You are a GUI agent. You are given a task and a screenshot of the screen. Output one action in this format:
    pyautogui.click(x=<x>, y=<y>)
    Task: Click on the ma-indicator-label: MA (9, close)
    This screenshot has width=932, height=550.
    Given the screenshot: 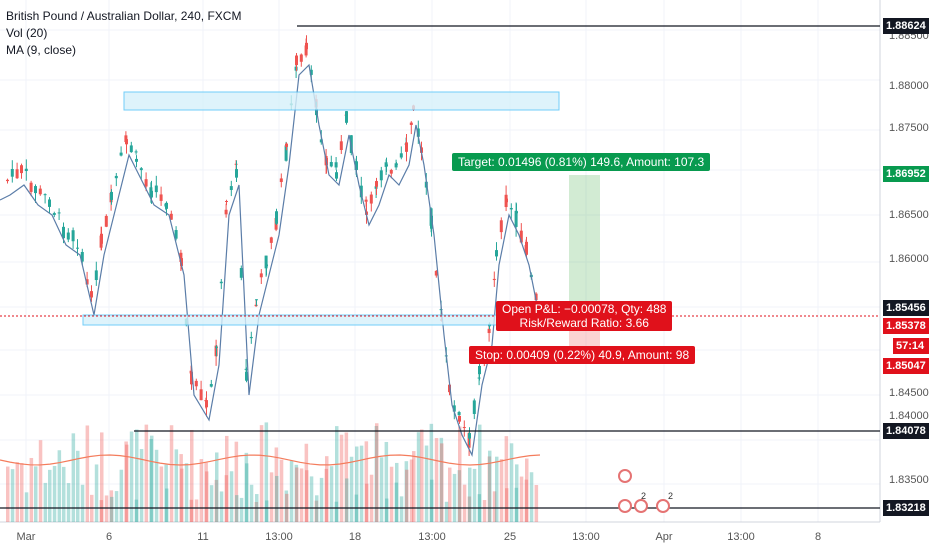 What is the action you would take?
    pyautogui.click(x=41, y=50)
    